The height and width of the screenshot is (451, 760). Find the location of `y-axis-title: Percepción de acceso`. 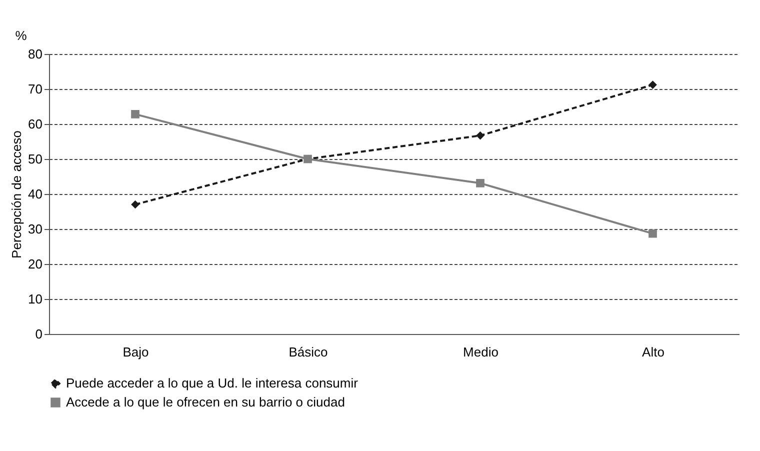

y-axis-title: Percepción de acceso is located at coordinates (16, 194).